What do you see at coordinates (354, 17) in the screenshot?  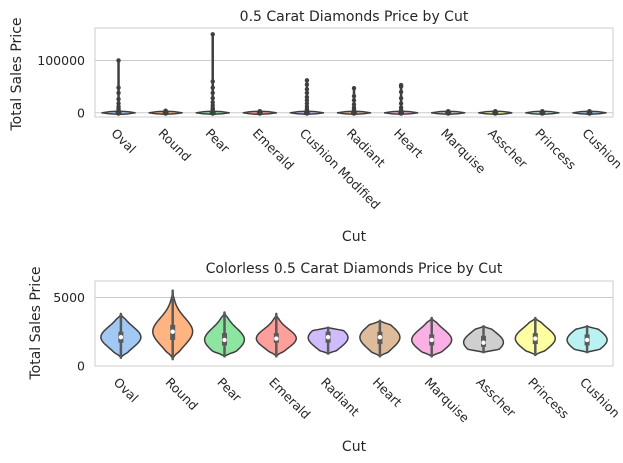 I see `top-chart-title: 0.5 Carat Diamonds Price by Cut` at bounding box center [354, 17].